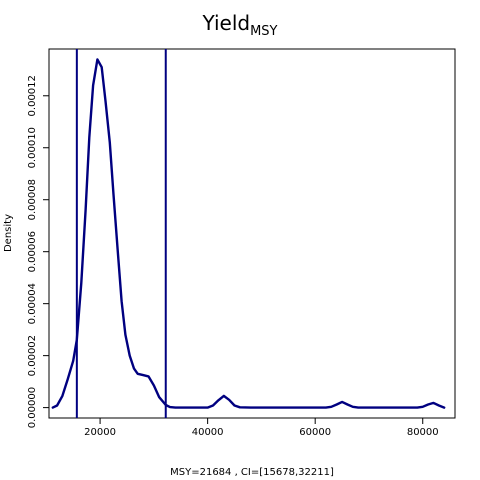  Describe the element at coordinates (252, 472) in the screenshot. I see `x-axis-label: MSY=21684 , CI=[15678,32211]` at that location.